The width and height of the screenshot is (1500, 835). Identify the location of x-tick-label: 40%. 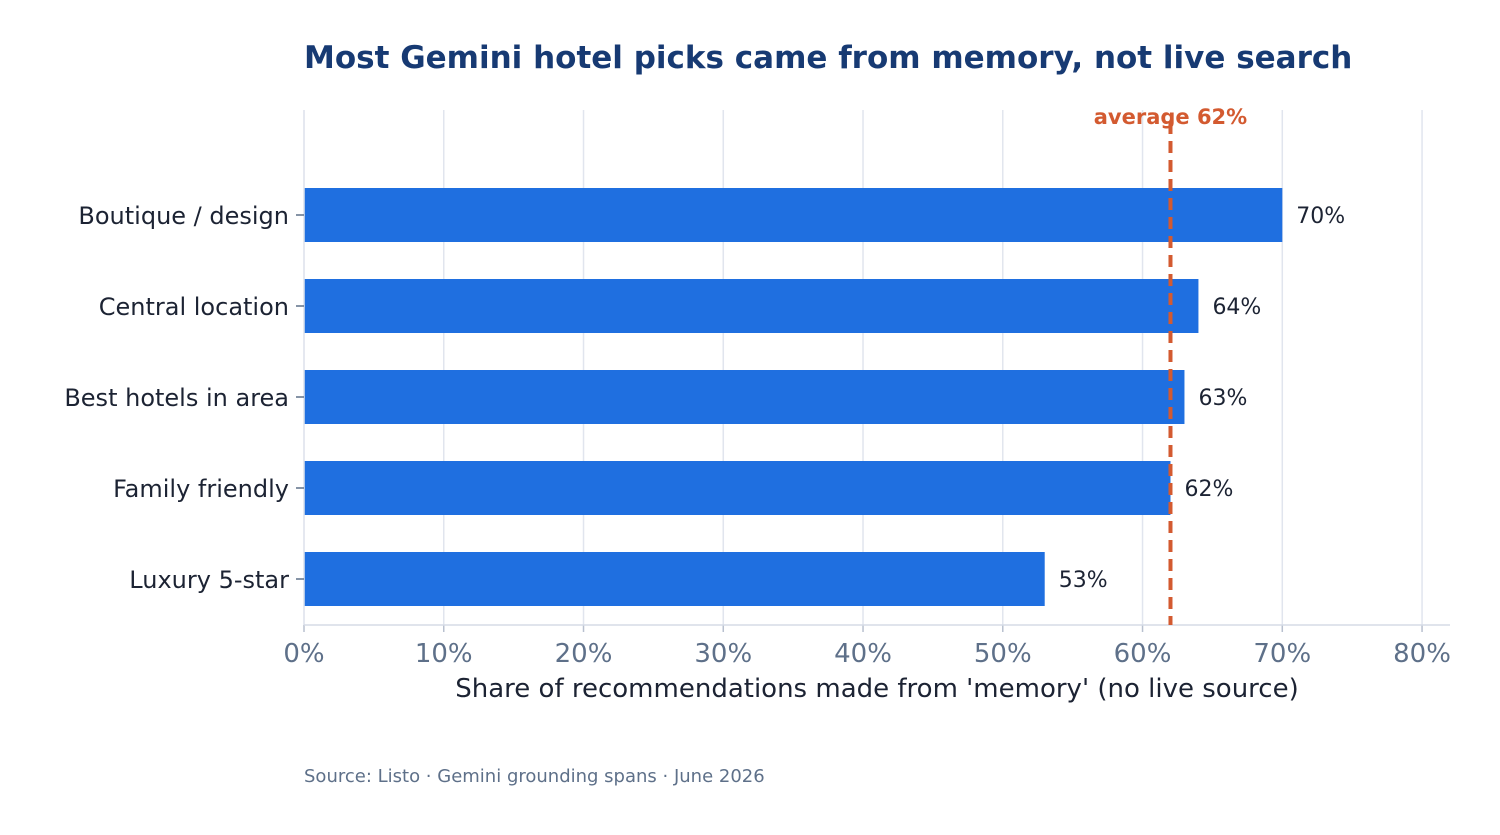
(863, 654).